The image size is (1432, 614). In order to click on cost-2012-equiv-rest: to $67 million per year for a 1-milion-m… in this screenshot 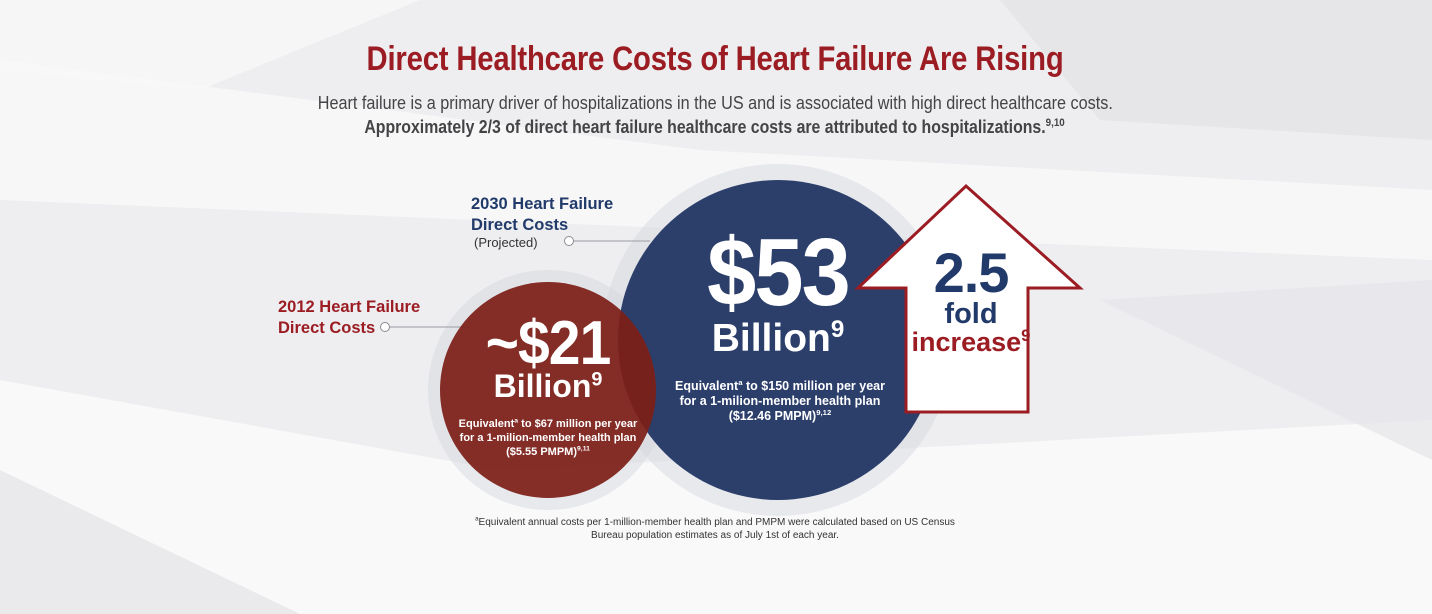, I will do `click(548, 438)`.